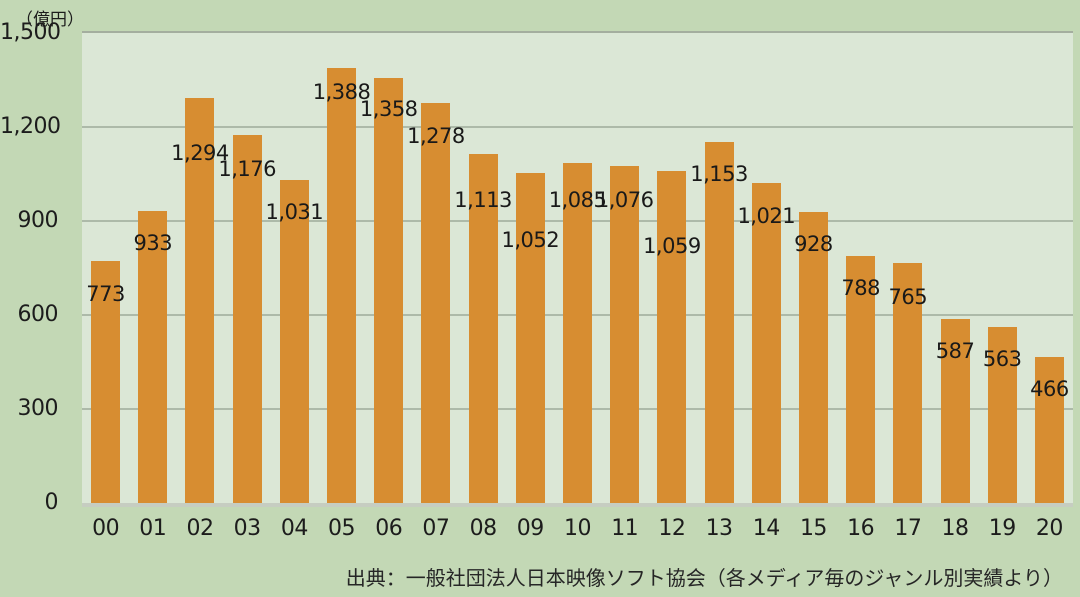 This screenshot has height=597, width=1080. I want to click on y-axis-tick-label: 0, so click(51, 502).